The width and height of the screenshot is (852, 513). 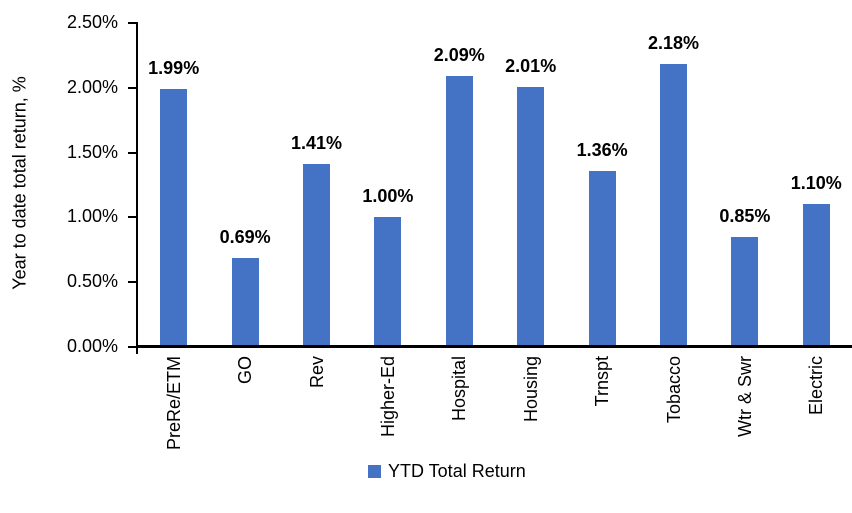 I want to click on category-label: GO, so click(x=245, y=370).